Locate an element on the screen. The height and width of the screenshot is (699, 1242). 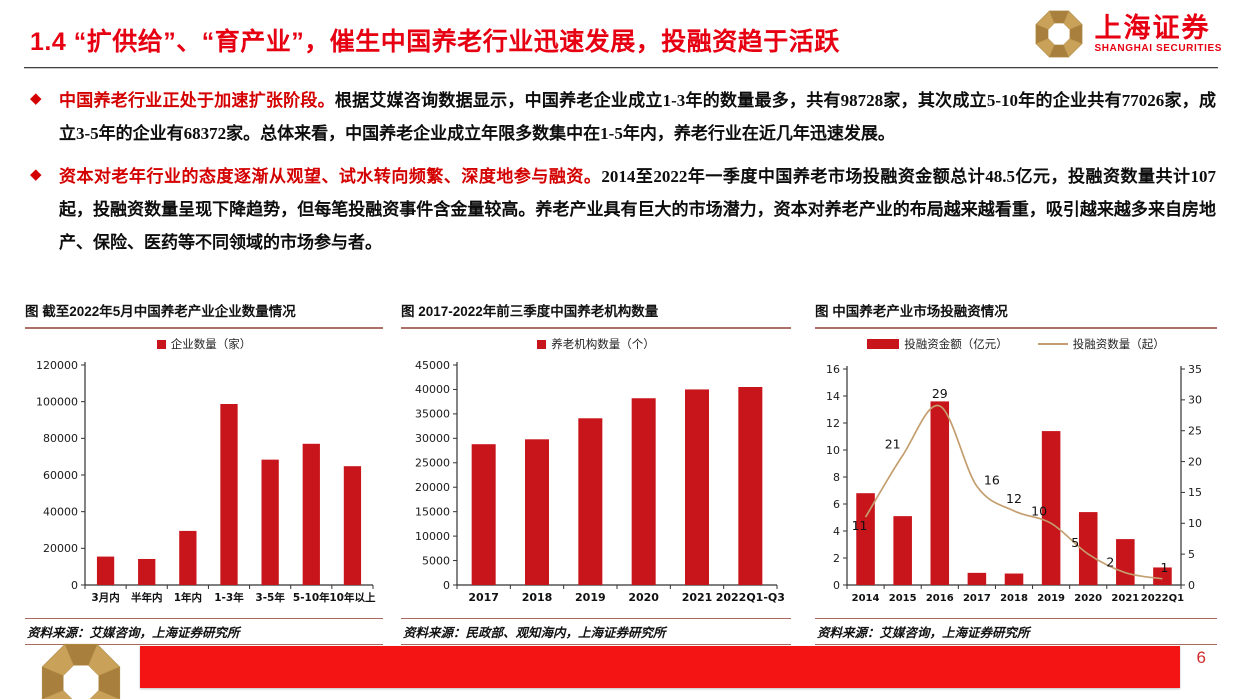
legend-label: 企业数量（家） is located at coordinates (211, 345).